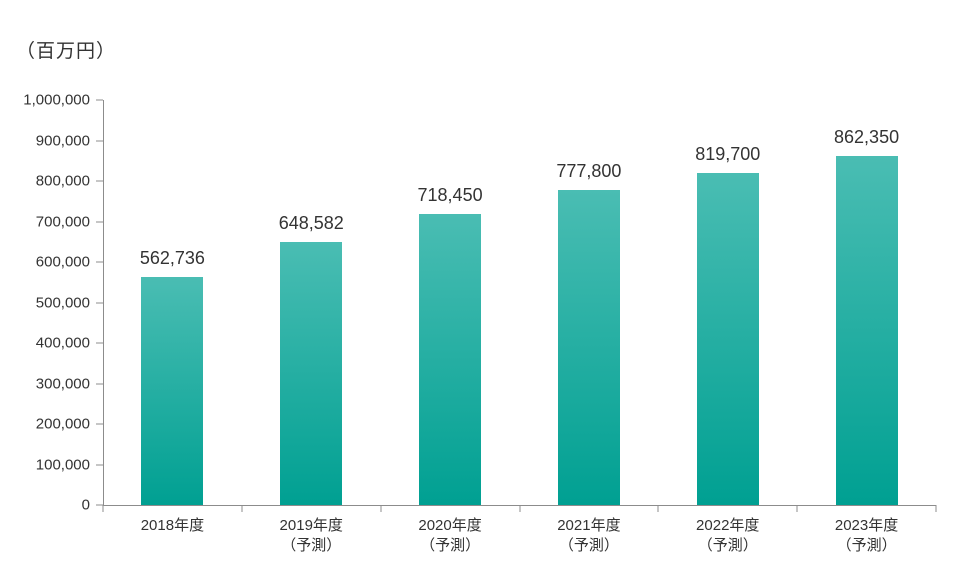 The image size is (958, 585). Describe the element at coordinates (450, 195) in the screenshot. I see `bar-value-label: 718,450` at that location.